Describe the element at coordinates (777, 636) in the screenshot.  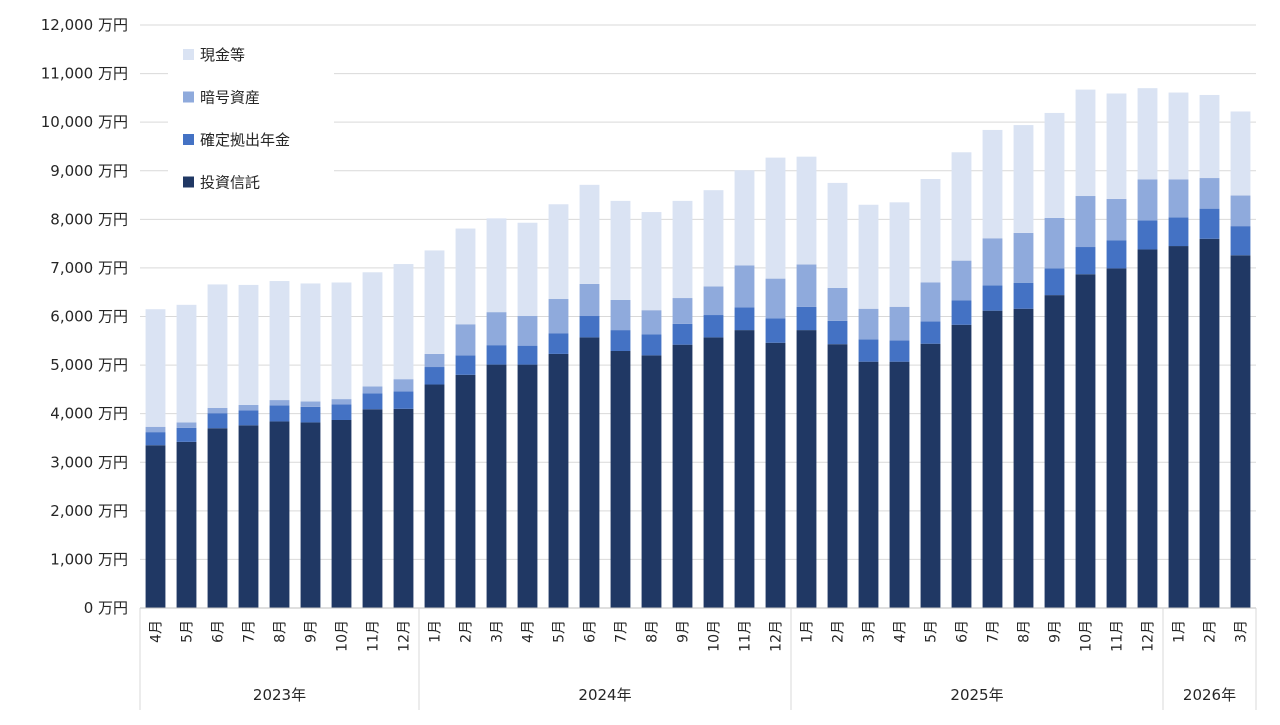
I see `x-tick-label: 12月` at that location.